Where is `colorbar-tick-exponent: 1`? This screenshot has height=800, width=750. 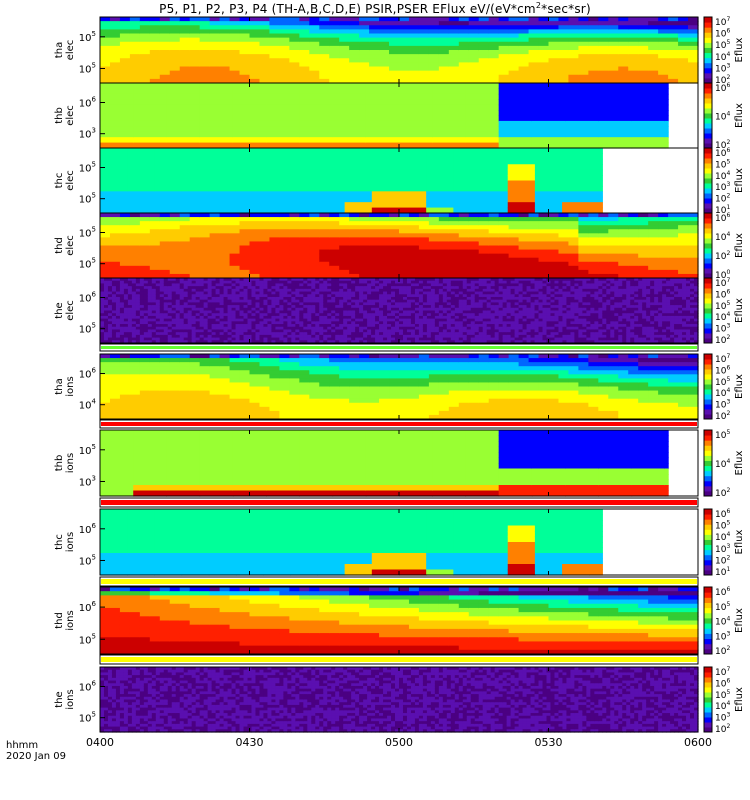
colorbar-tick-exponent: 1 is located at coordinates (728, 207).